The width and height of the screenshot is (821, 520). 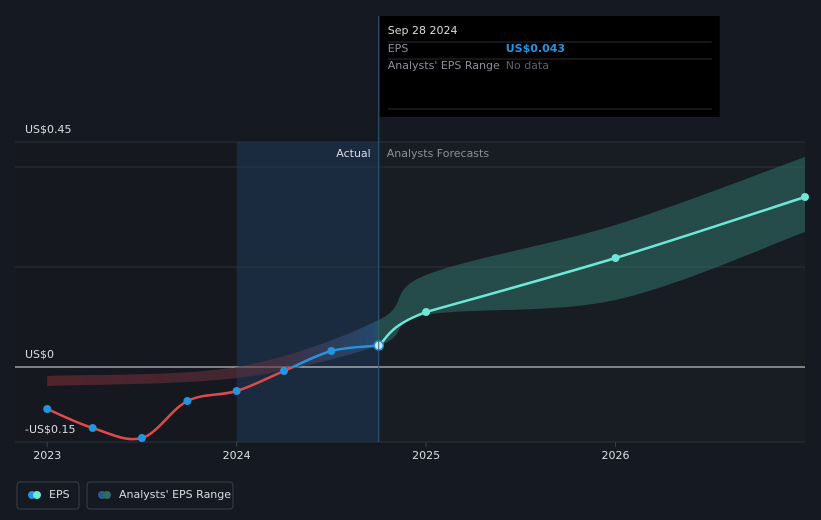 What do you see at coordinates (50, 429) in the screenshot?
I see `y-tick-label: -US$0.15` at bounding box center [50, 429].